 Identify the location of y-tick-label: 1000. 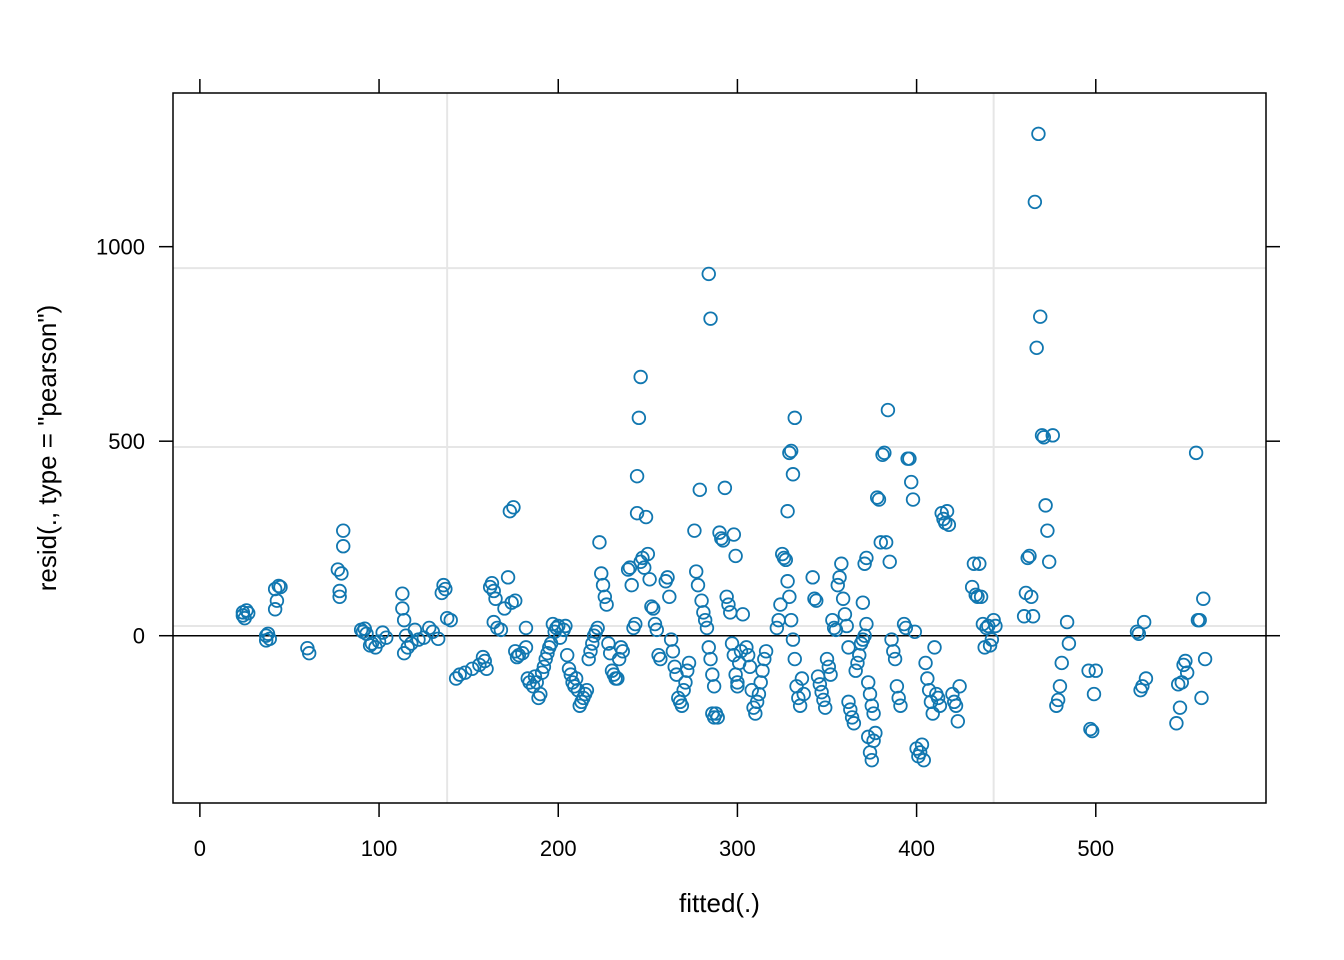
(120, 247).